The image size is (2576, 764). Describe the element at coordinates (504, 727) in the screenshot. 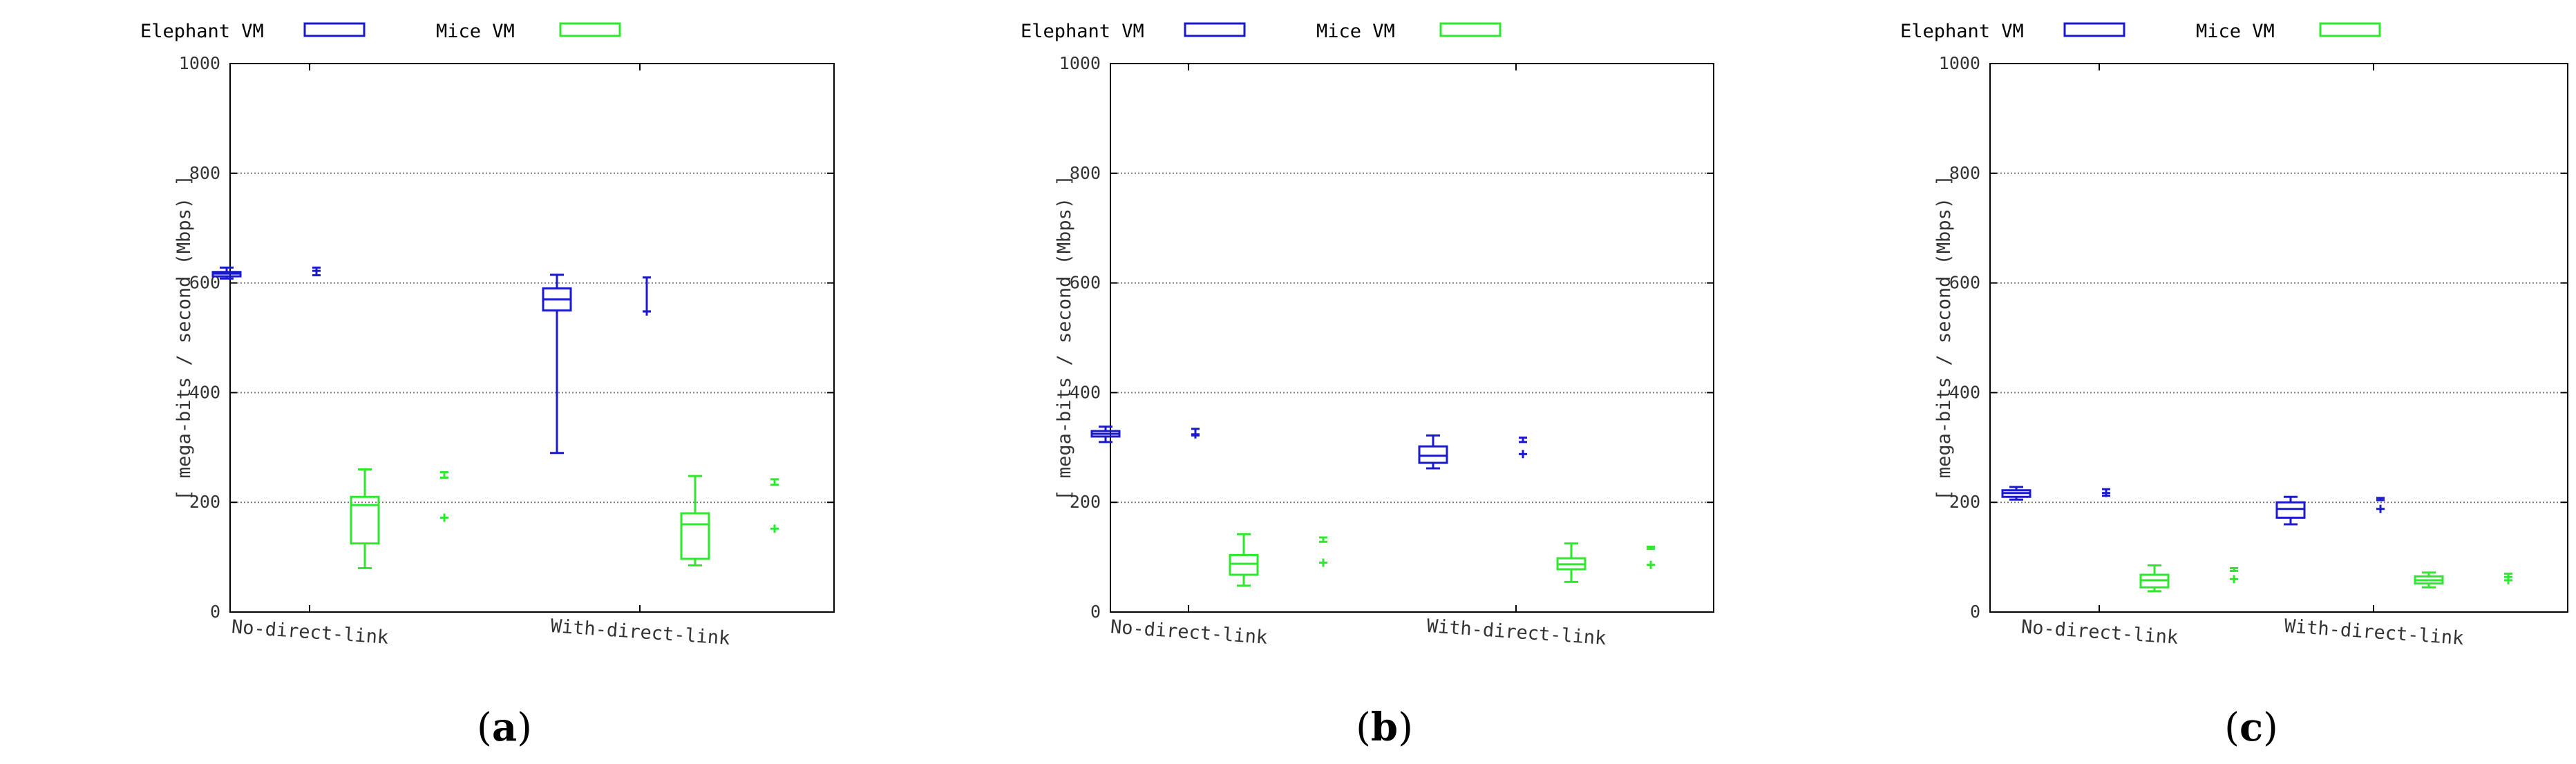

I see `panel-label: (a)` at that location.